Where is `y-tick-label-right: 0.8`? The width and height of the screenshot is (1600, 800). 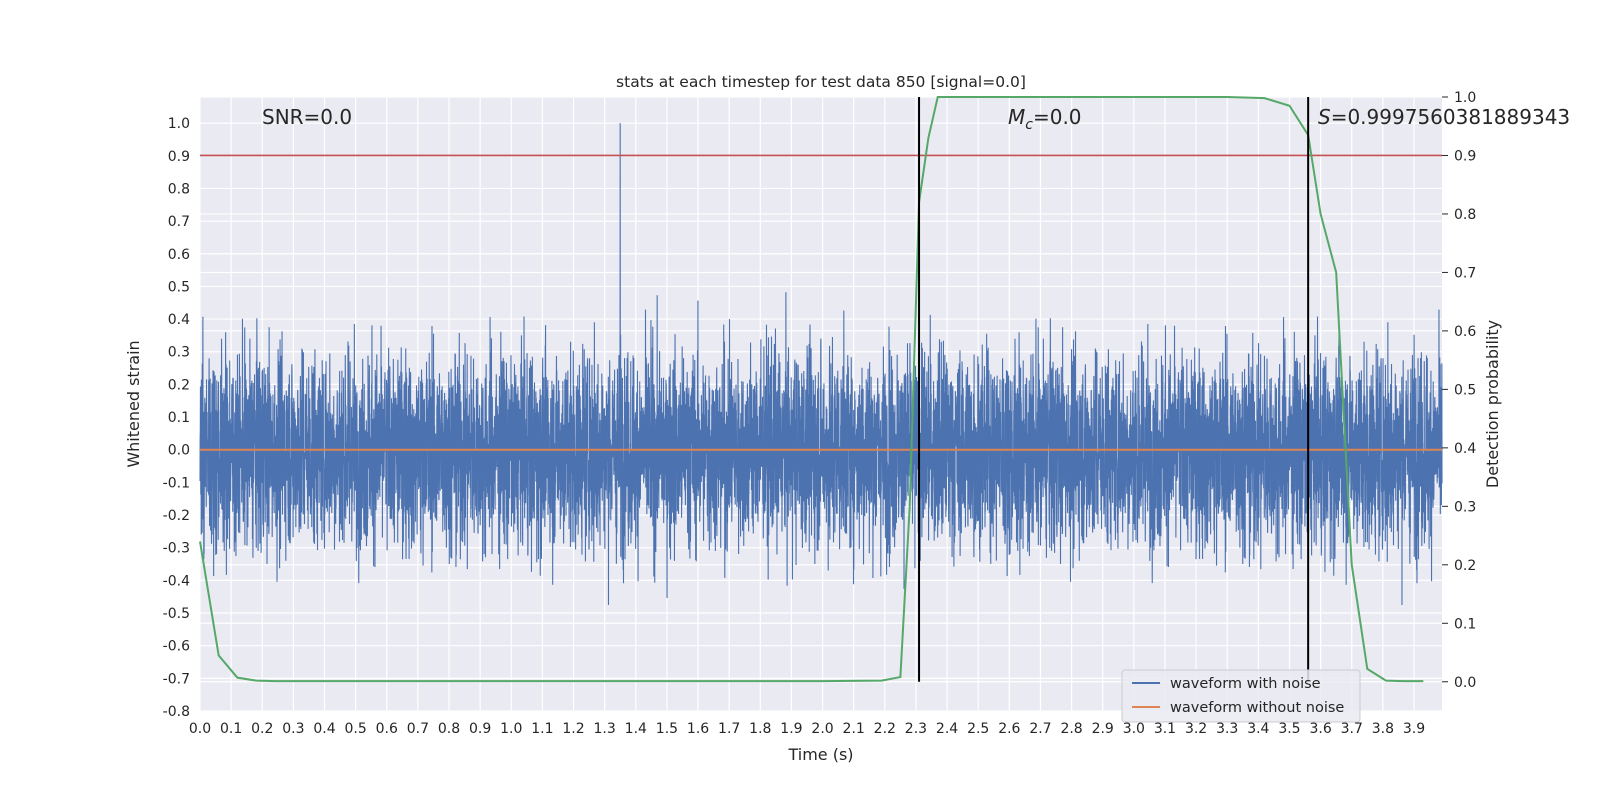
y-tick-label-right: 0.8 is located at coordinates (1465, 215).